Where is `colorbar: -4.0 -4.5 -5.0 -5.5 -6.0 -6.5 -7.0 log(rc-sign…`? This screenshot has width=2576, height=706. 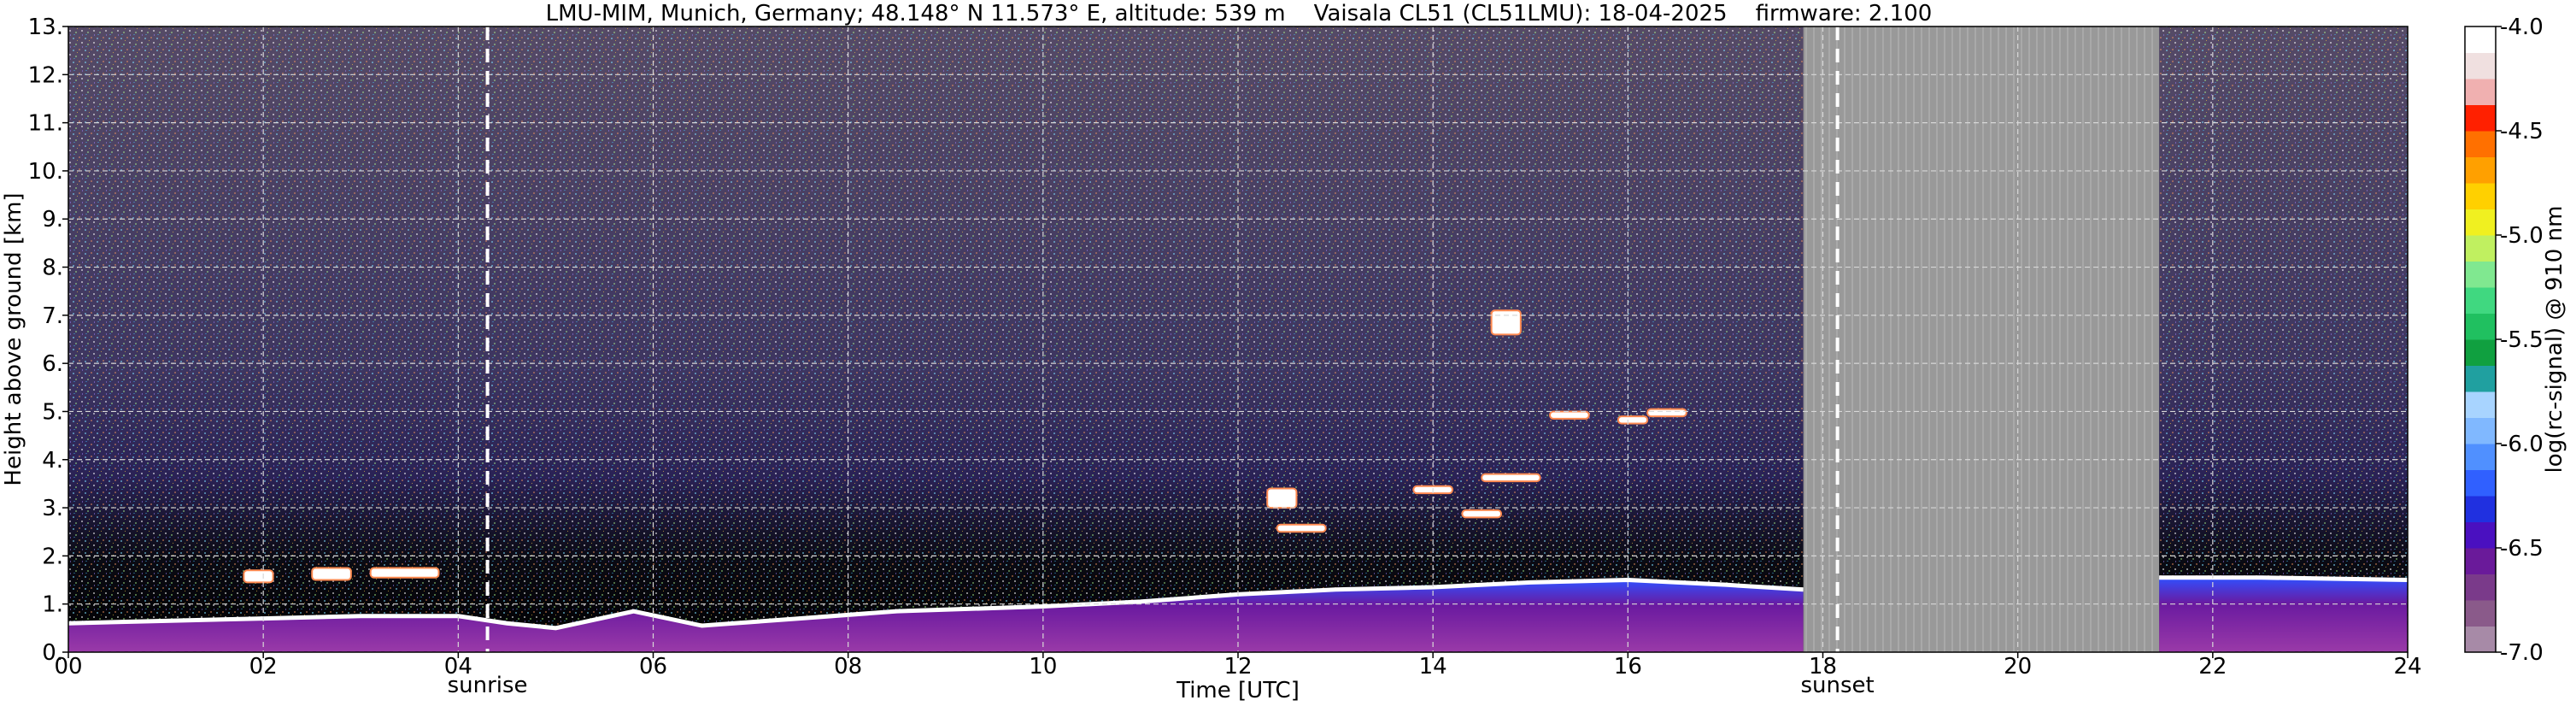 colorbar: -4.0 -4.5 -5.0 -5.5 -6.0 -6.5 -7.0 log(rc-sign… is located at coordinates (2515, 340).